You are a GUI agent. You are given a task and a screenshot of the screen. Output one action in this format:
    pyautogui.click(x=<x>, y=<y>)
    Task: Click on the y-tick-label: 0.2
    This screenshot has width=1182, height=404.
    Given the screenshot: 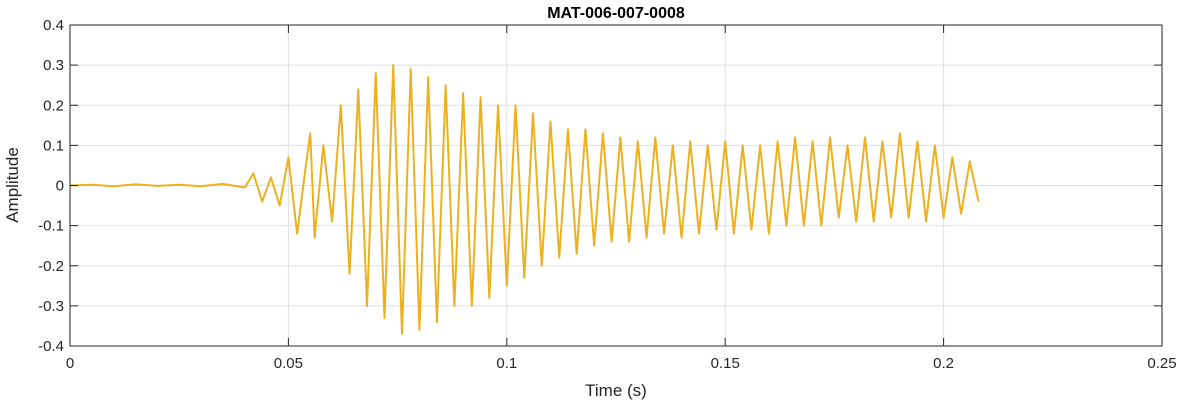 What is the action you would take?
    pyautogui.click(x=53, y=105)
    